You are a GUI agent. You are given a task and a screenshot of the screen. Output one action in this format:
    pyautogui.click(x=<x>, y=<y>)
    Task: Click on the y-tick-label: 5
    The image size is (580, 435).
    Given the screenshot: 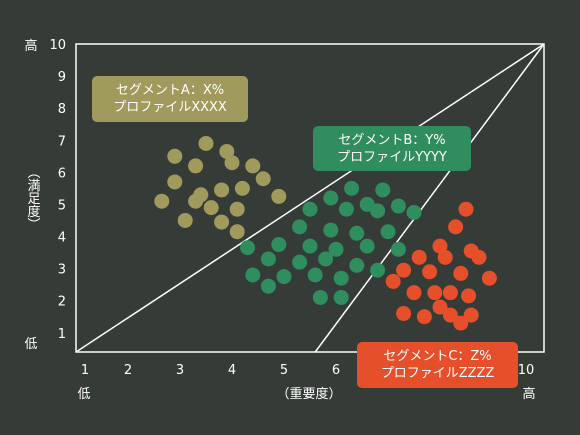 What is the action you would take?
    pyautogui.click(x=62, y=205)
    